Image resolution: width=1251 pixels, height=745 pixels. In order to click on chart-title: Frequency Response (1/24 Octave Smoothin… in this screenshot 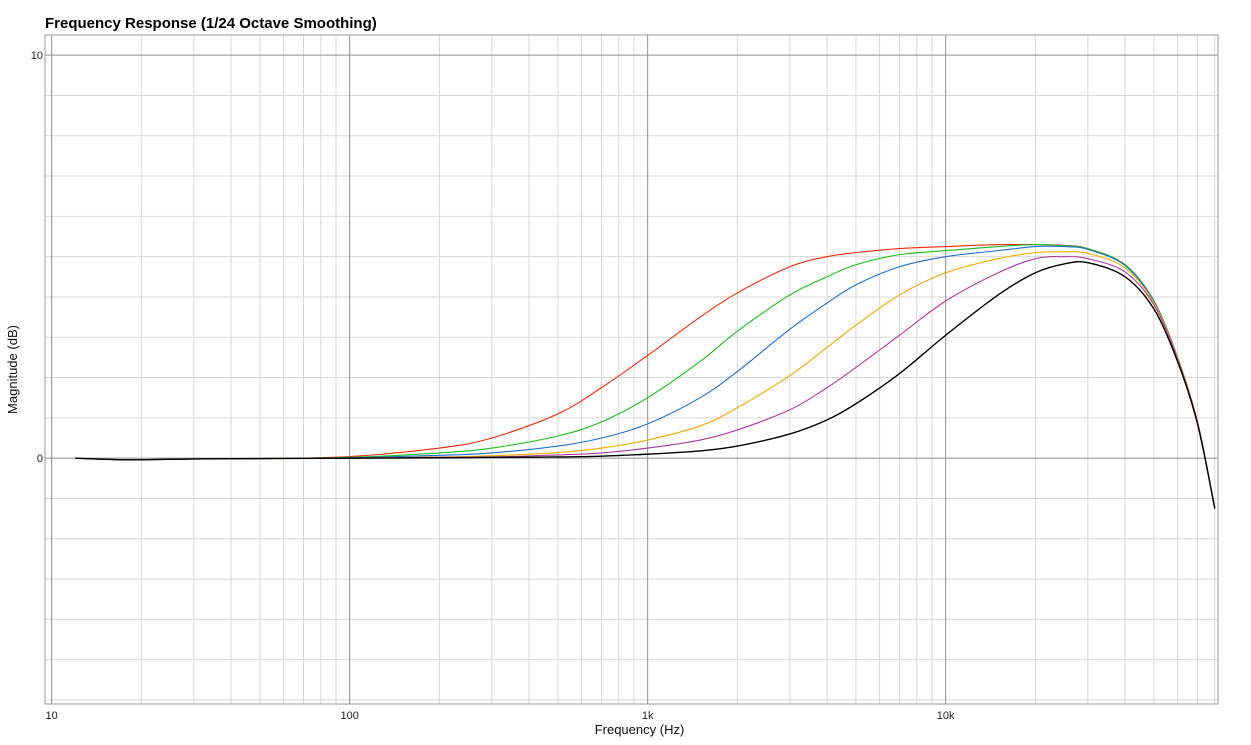, I will do `click(211, 23)`.